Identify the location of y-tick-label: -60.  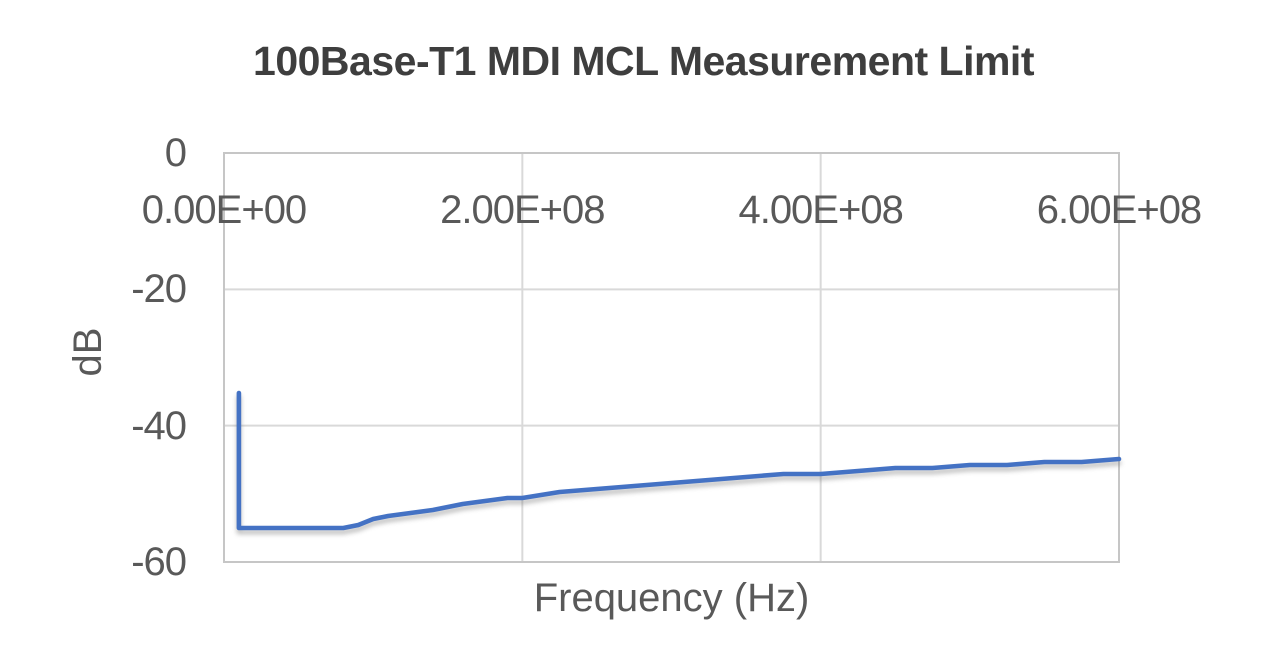
(159, 562).